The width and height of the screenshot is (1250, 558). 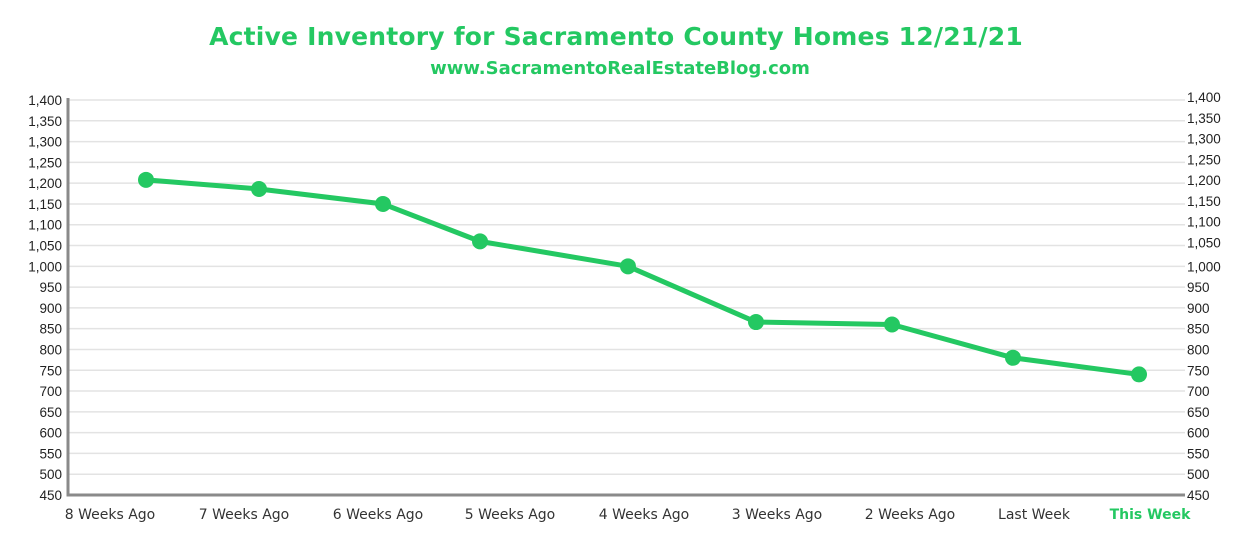 What do you see at coordinates (45, 266) in the screenshot?
I see `y-tick-label-left: 1,000` at bounding box center [45, 266].